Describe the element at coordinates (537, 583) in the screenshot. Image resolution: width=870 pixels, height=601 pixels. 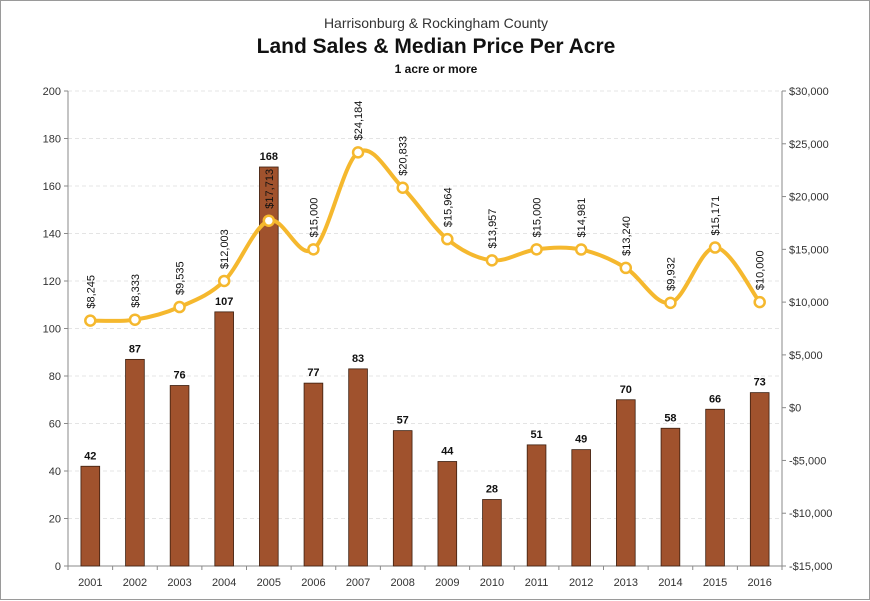
I see `x-axis-tick-label: 2011` at that location.